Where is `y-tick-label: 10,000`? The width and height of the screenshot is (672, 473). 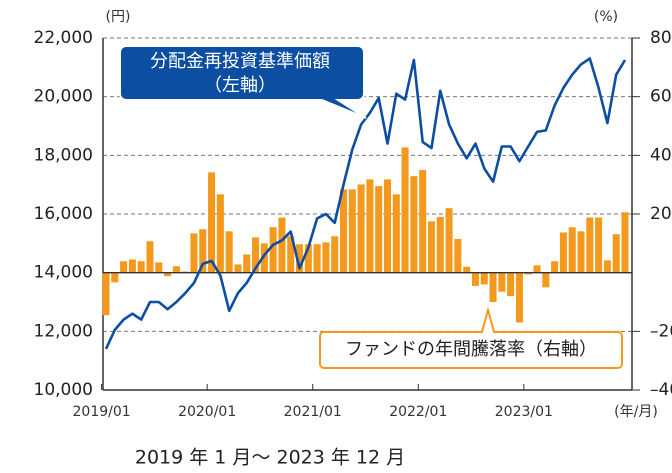 y-tick-label: 10,000 is located at coordinates (63, 390).